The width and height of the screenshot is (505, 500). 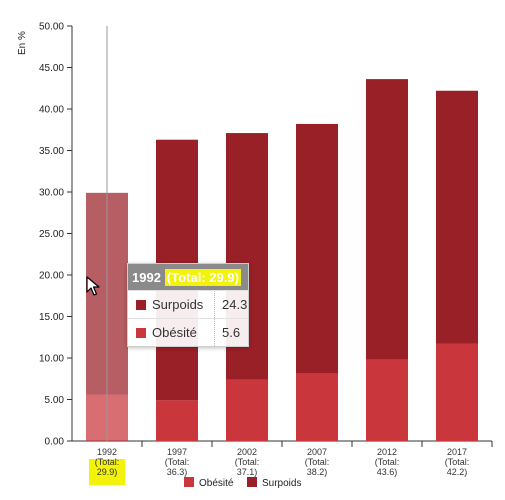 What do you see at coordinates (55, 400) in the screenshot?
I see `y-tick-label: 5.00` at bounding box center [55, 400].